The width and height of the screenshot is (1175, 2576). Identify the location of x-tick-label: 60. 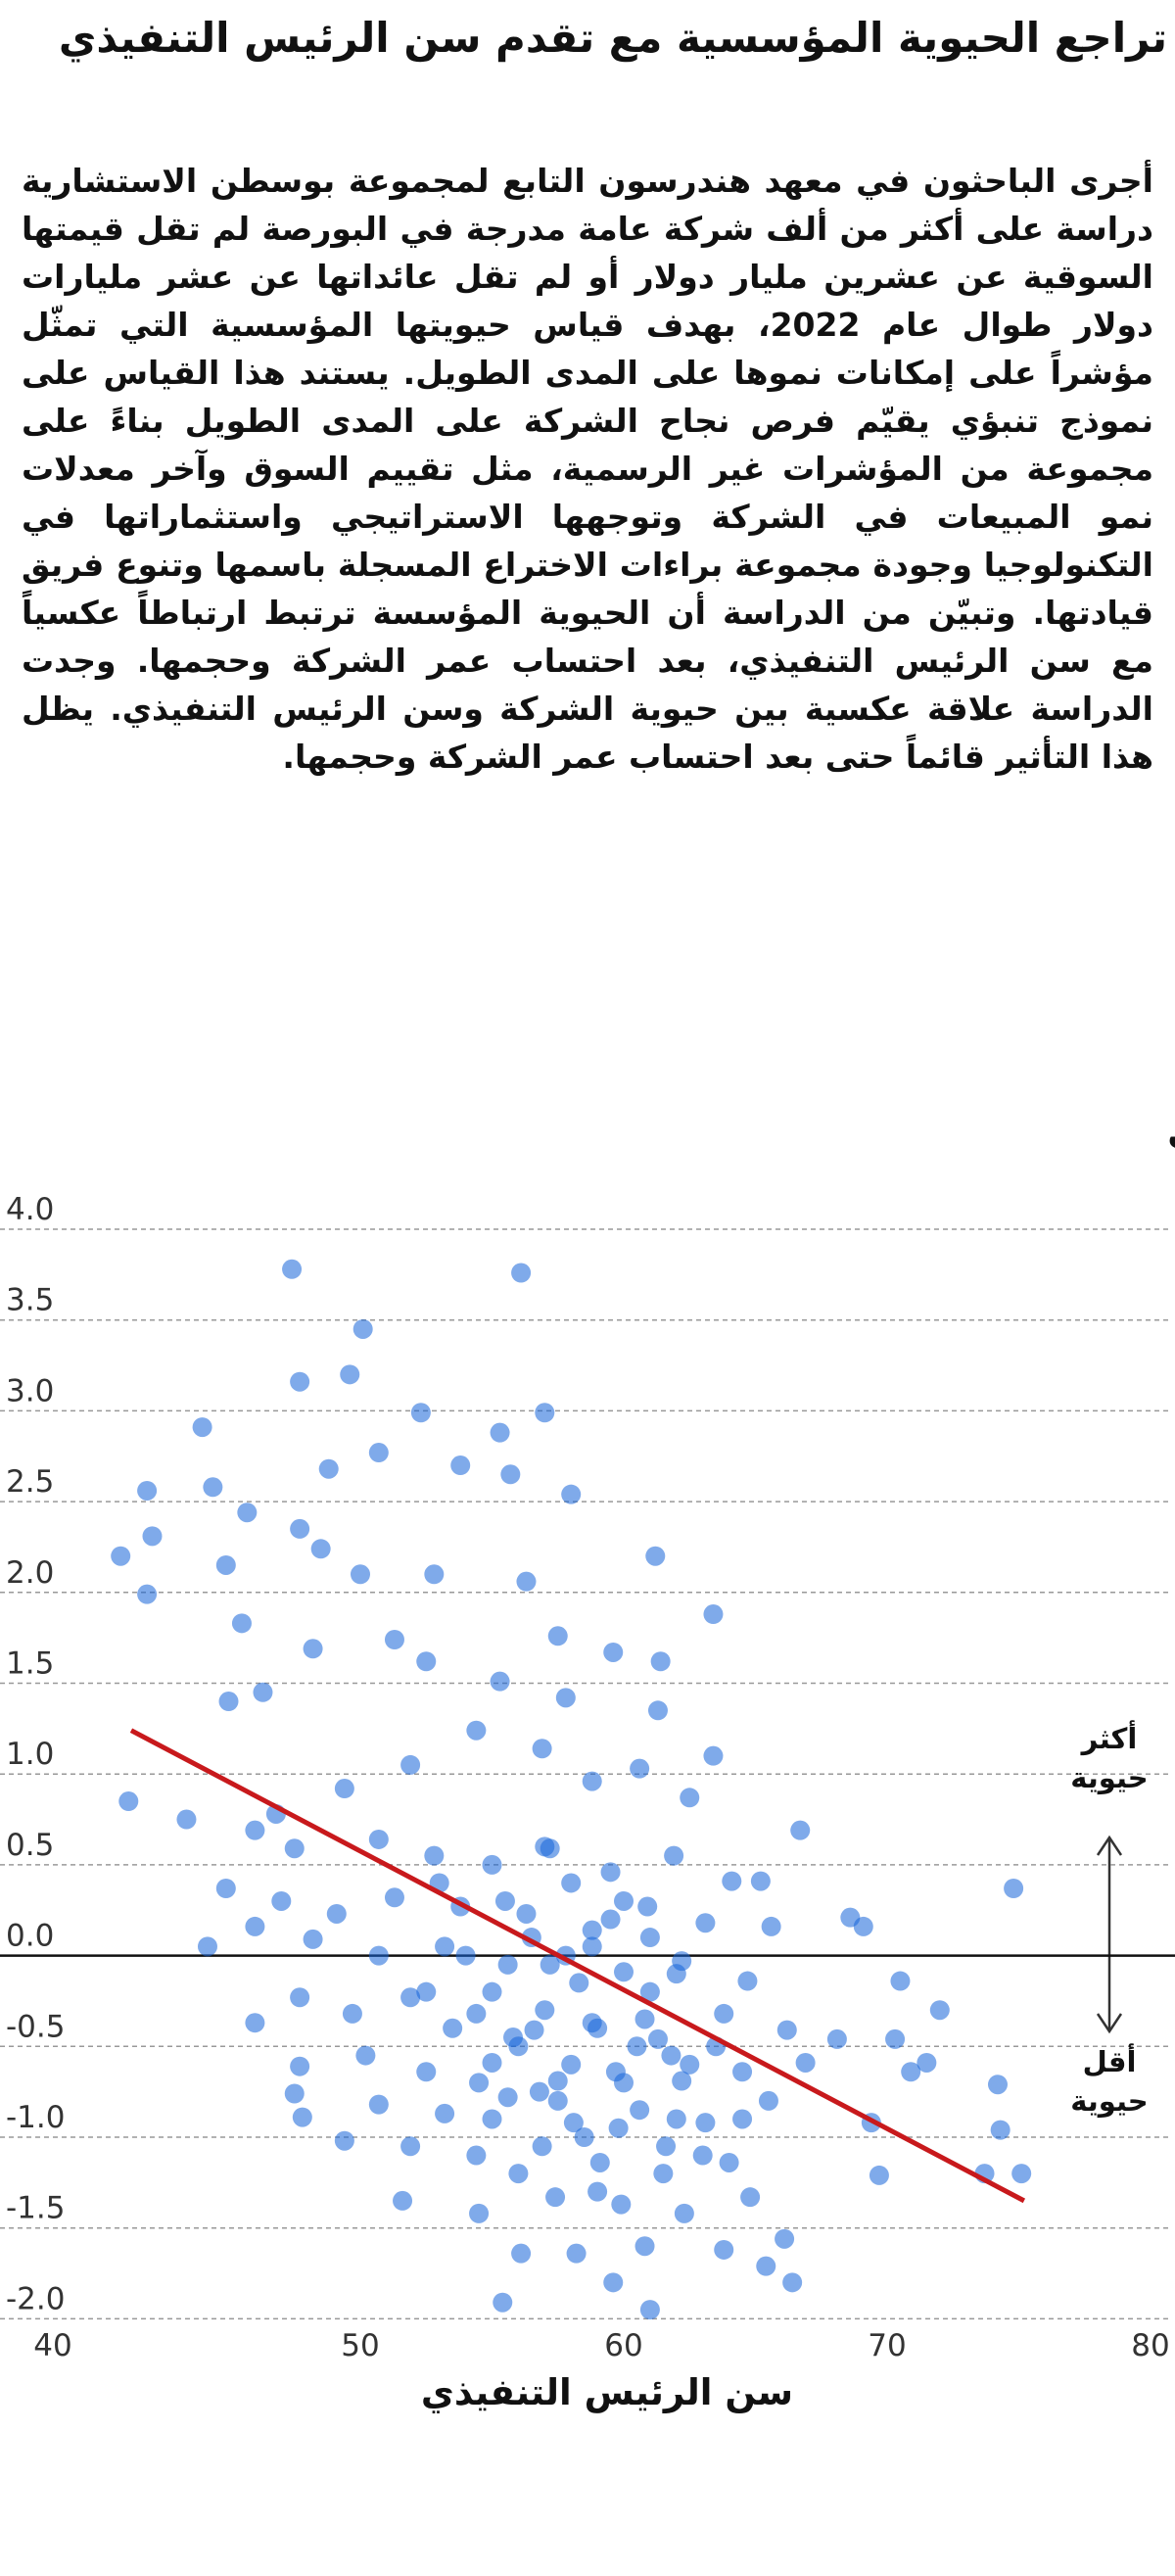
(623, 2346).